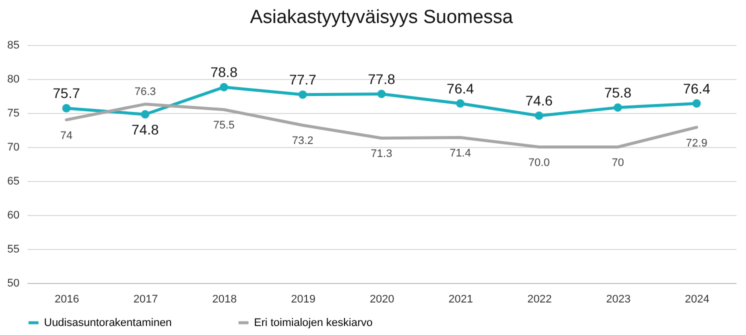 This screenshot has height=335, width=746. What do you see at coordinates (13, 148) in the screenshot?
I see `y-tick-label: 70` at bounding box center [13, 148].